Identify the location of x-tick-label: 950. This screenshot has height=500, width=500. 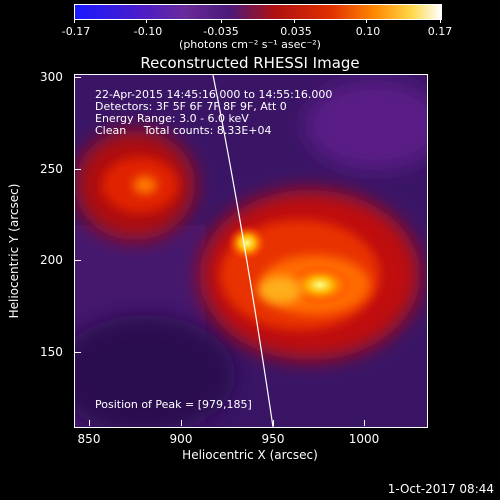
(273, 439).